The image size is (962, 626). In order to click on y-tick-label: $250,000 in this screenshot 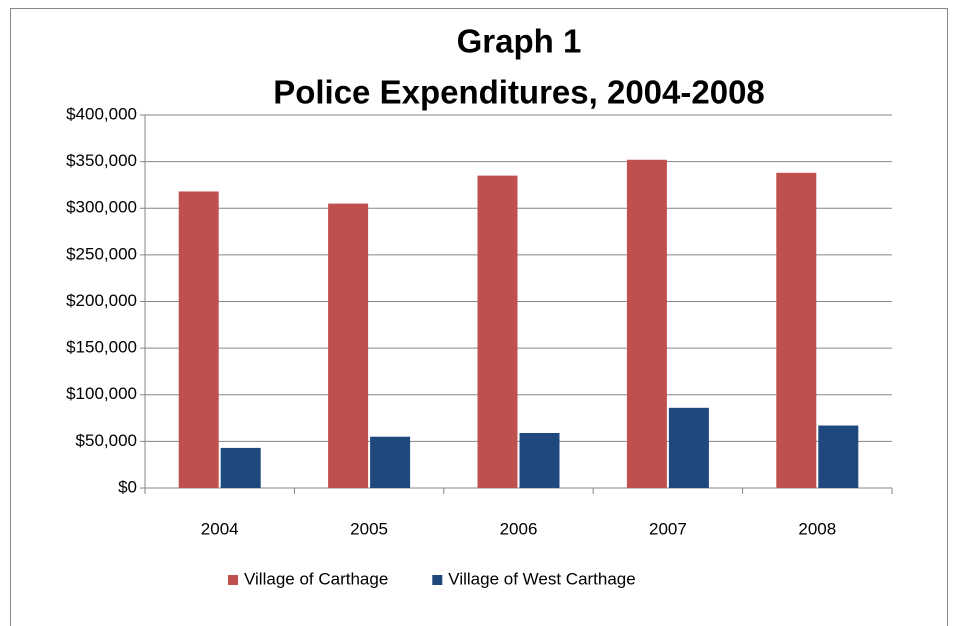, I will do `click(101, 253)`.